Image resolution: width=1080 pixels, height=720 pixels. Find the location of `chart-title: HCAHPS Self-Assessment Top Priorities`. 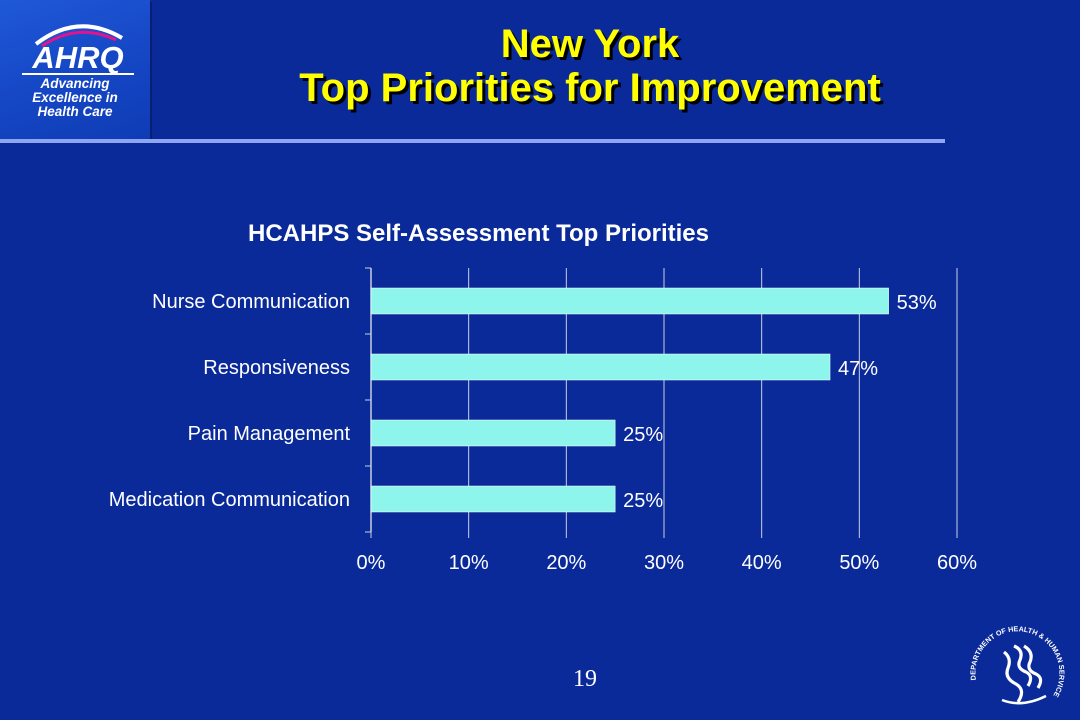

chart-title: HCAHPS Self-Assessment Top Priorities is located at coordinates (479, 233).